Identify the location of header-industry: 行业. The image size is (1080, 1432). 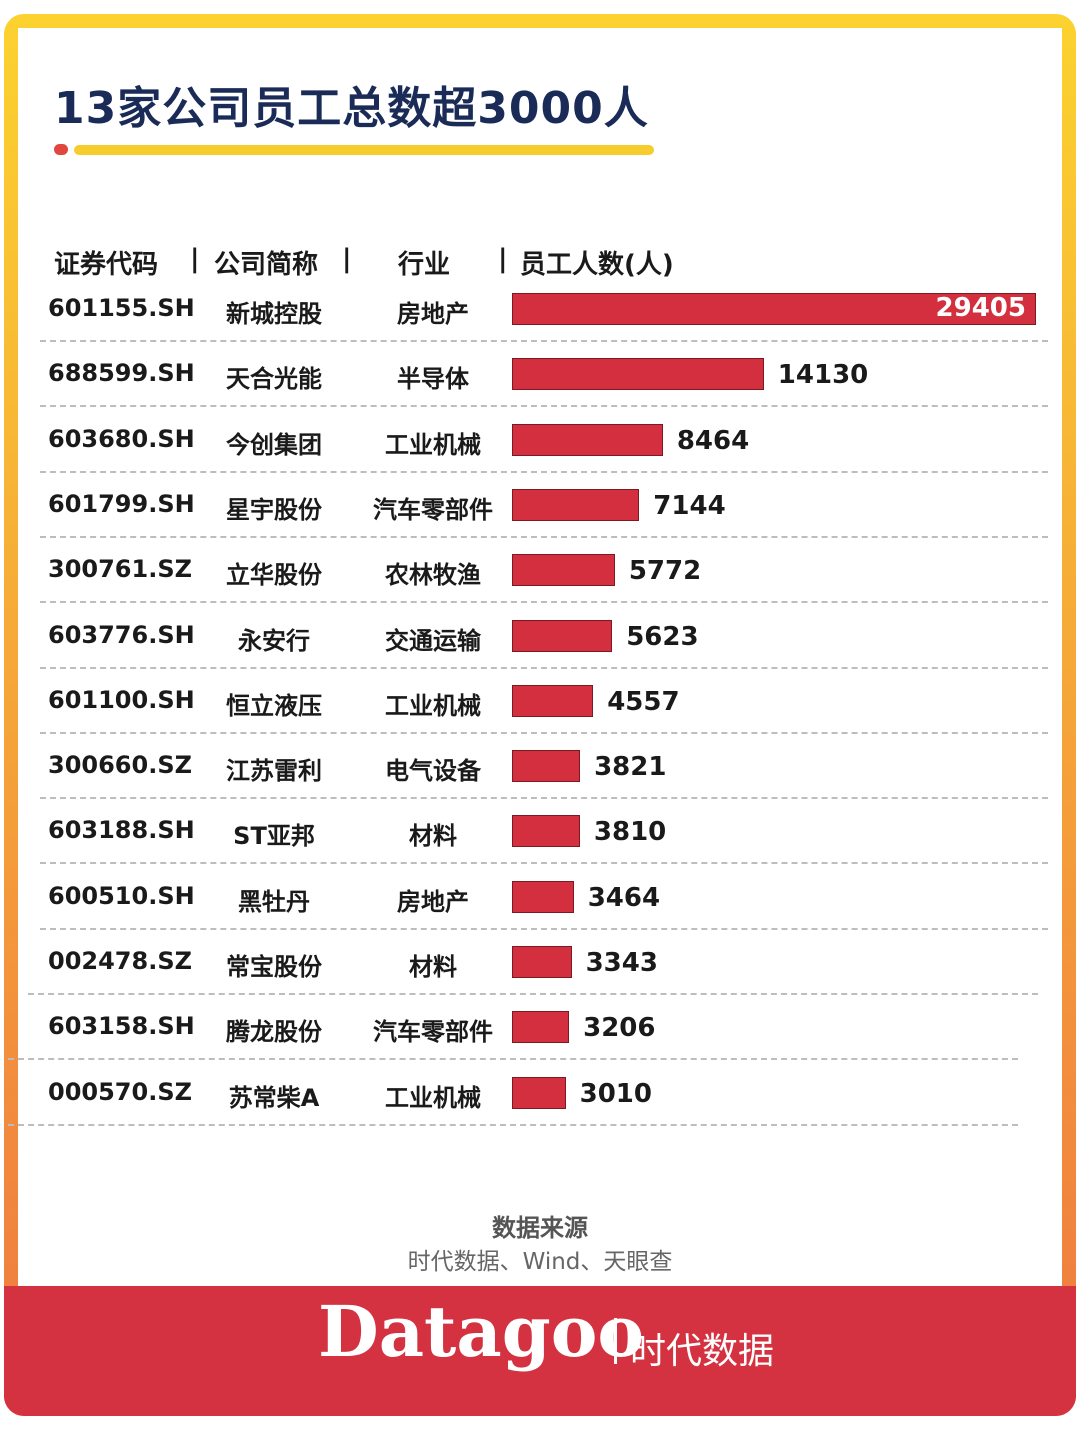
(424, 265).